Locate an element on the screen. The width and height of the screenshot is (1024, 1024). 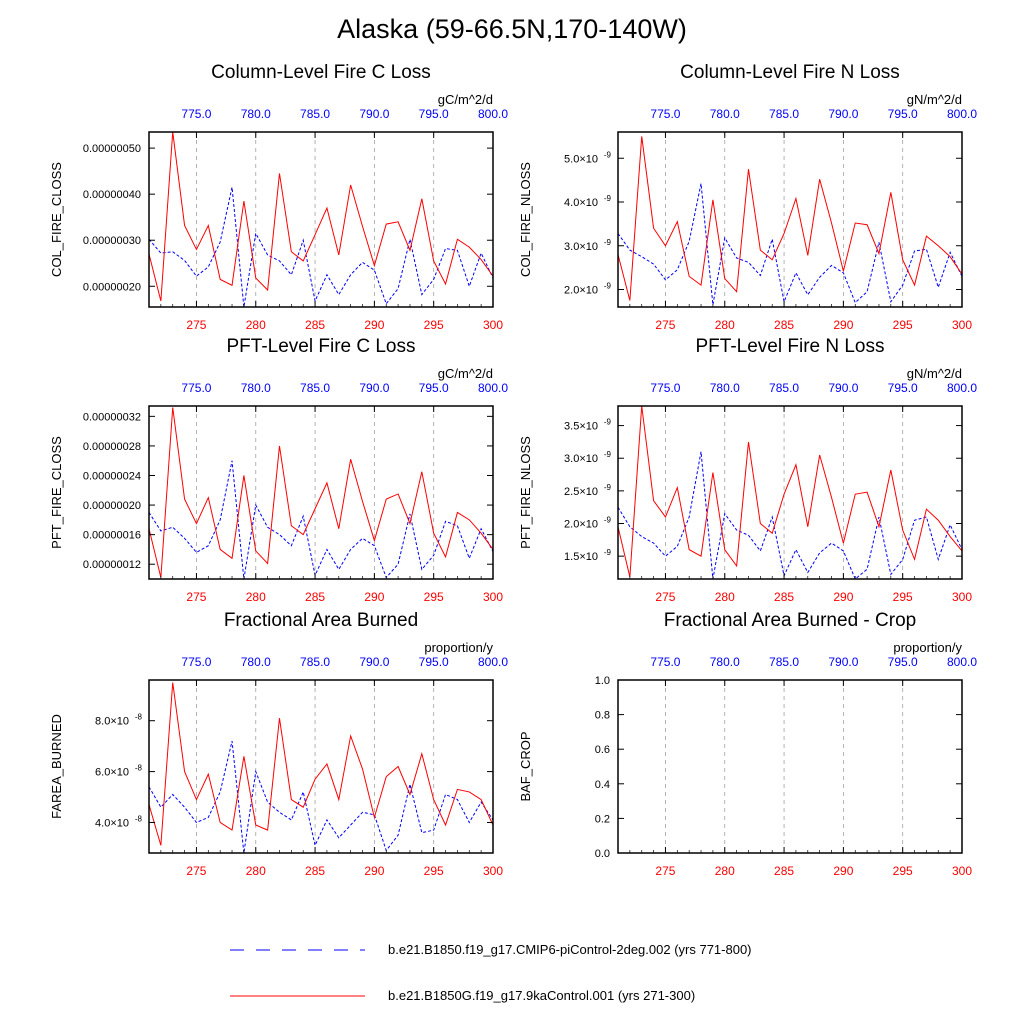
y-tick-label: 0.00000028 is located at coordinates (112, 447).